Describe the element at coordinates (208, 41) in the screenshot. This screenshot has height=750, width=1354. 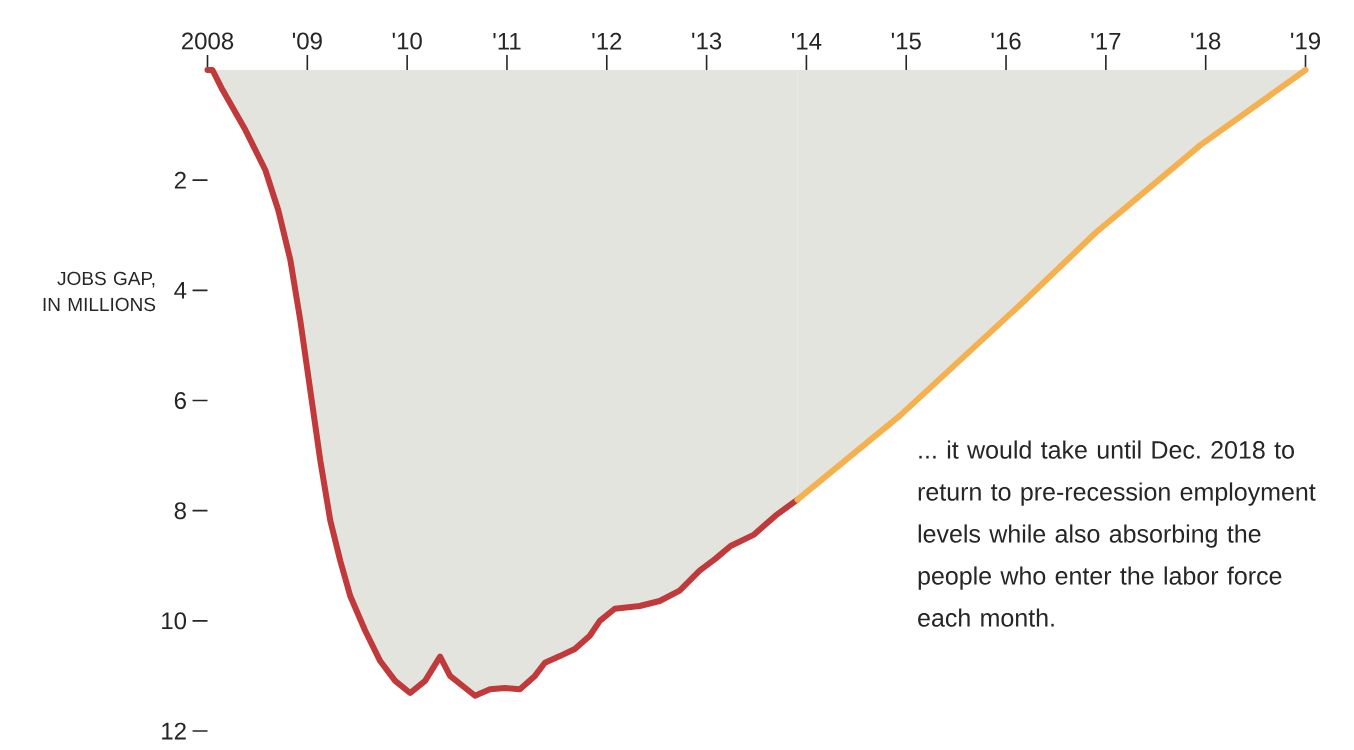
I see `x-tick-label: 2008` at that location.